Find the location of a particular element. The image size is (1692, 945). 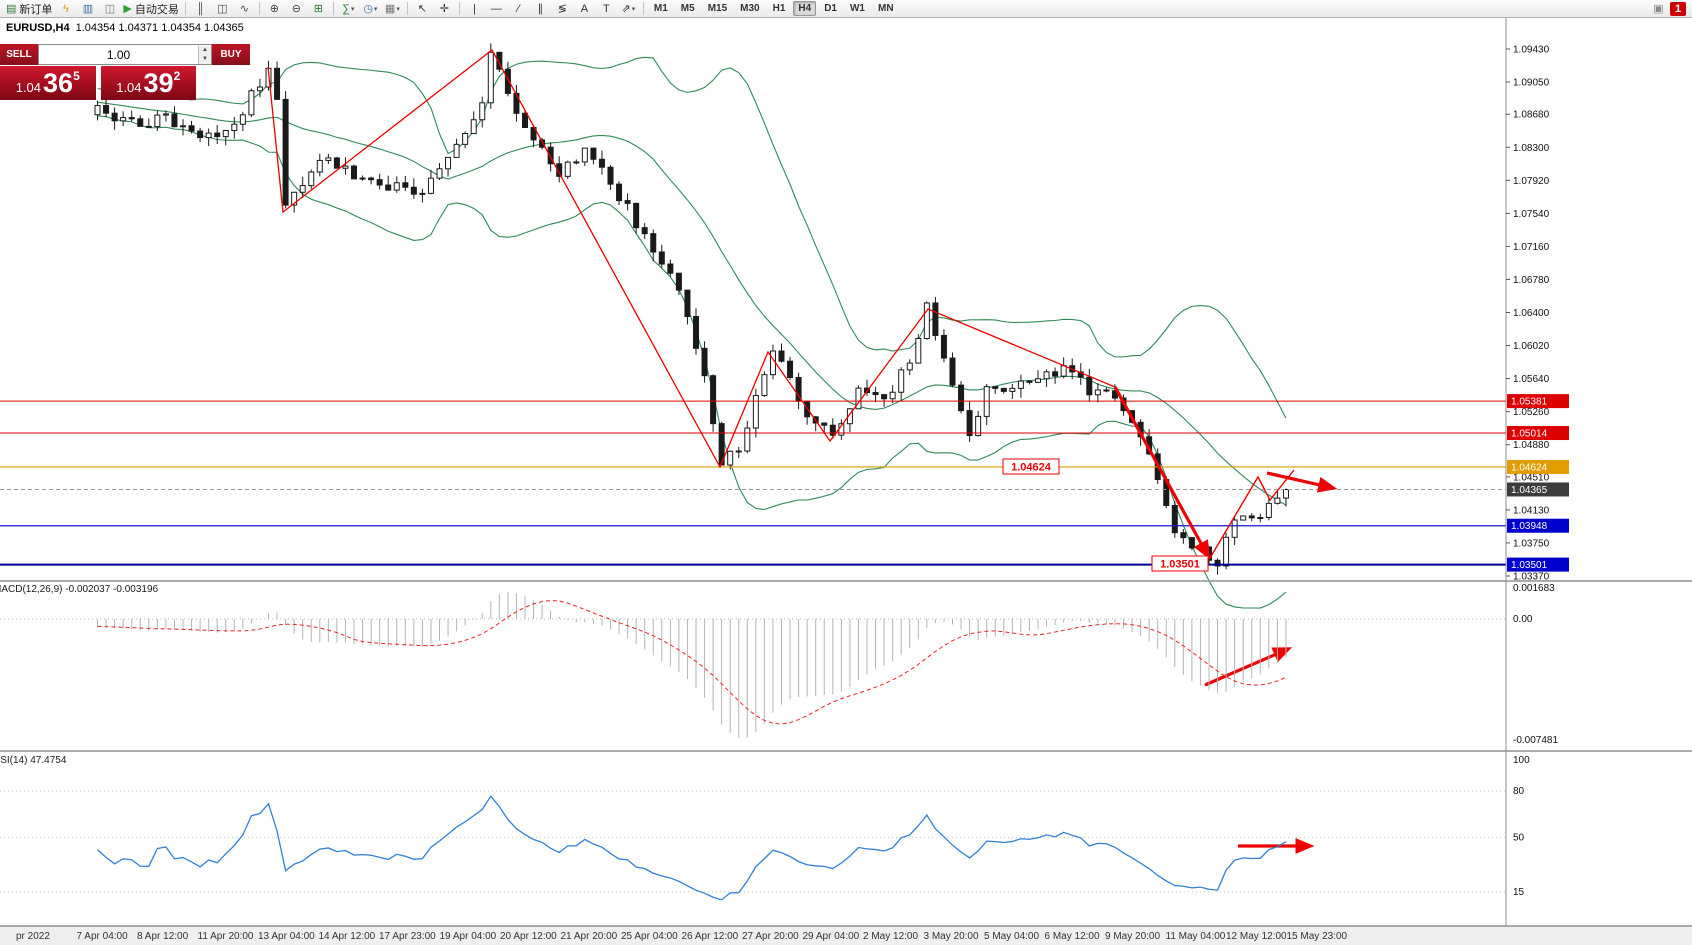

alerts-badge: 1 is located at coordinates (1678, 8).